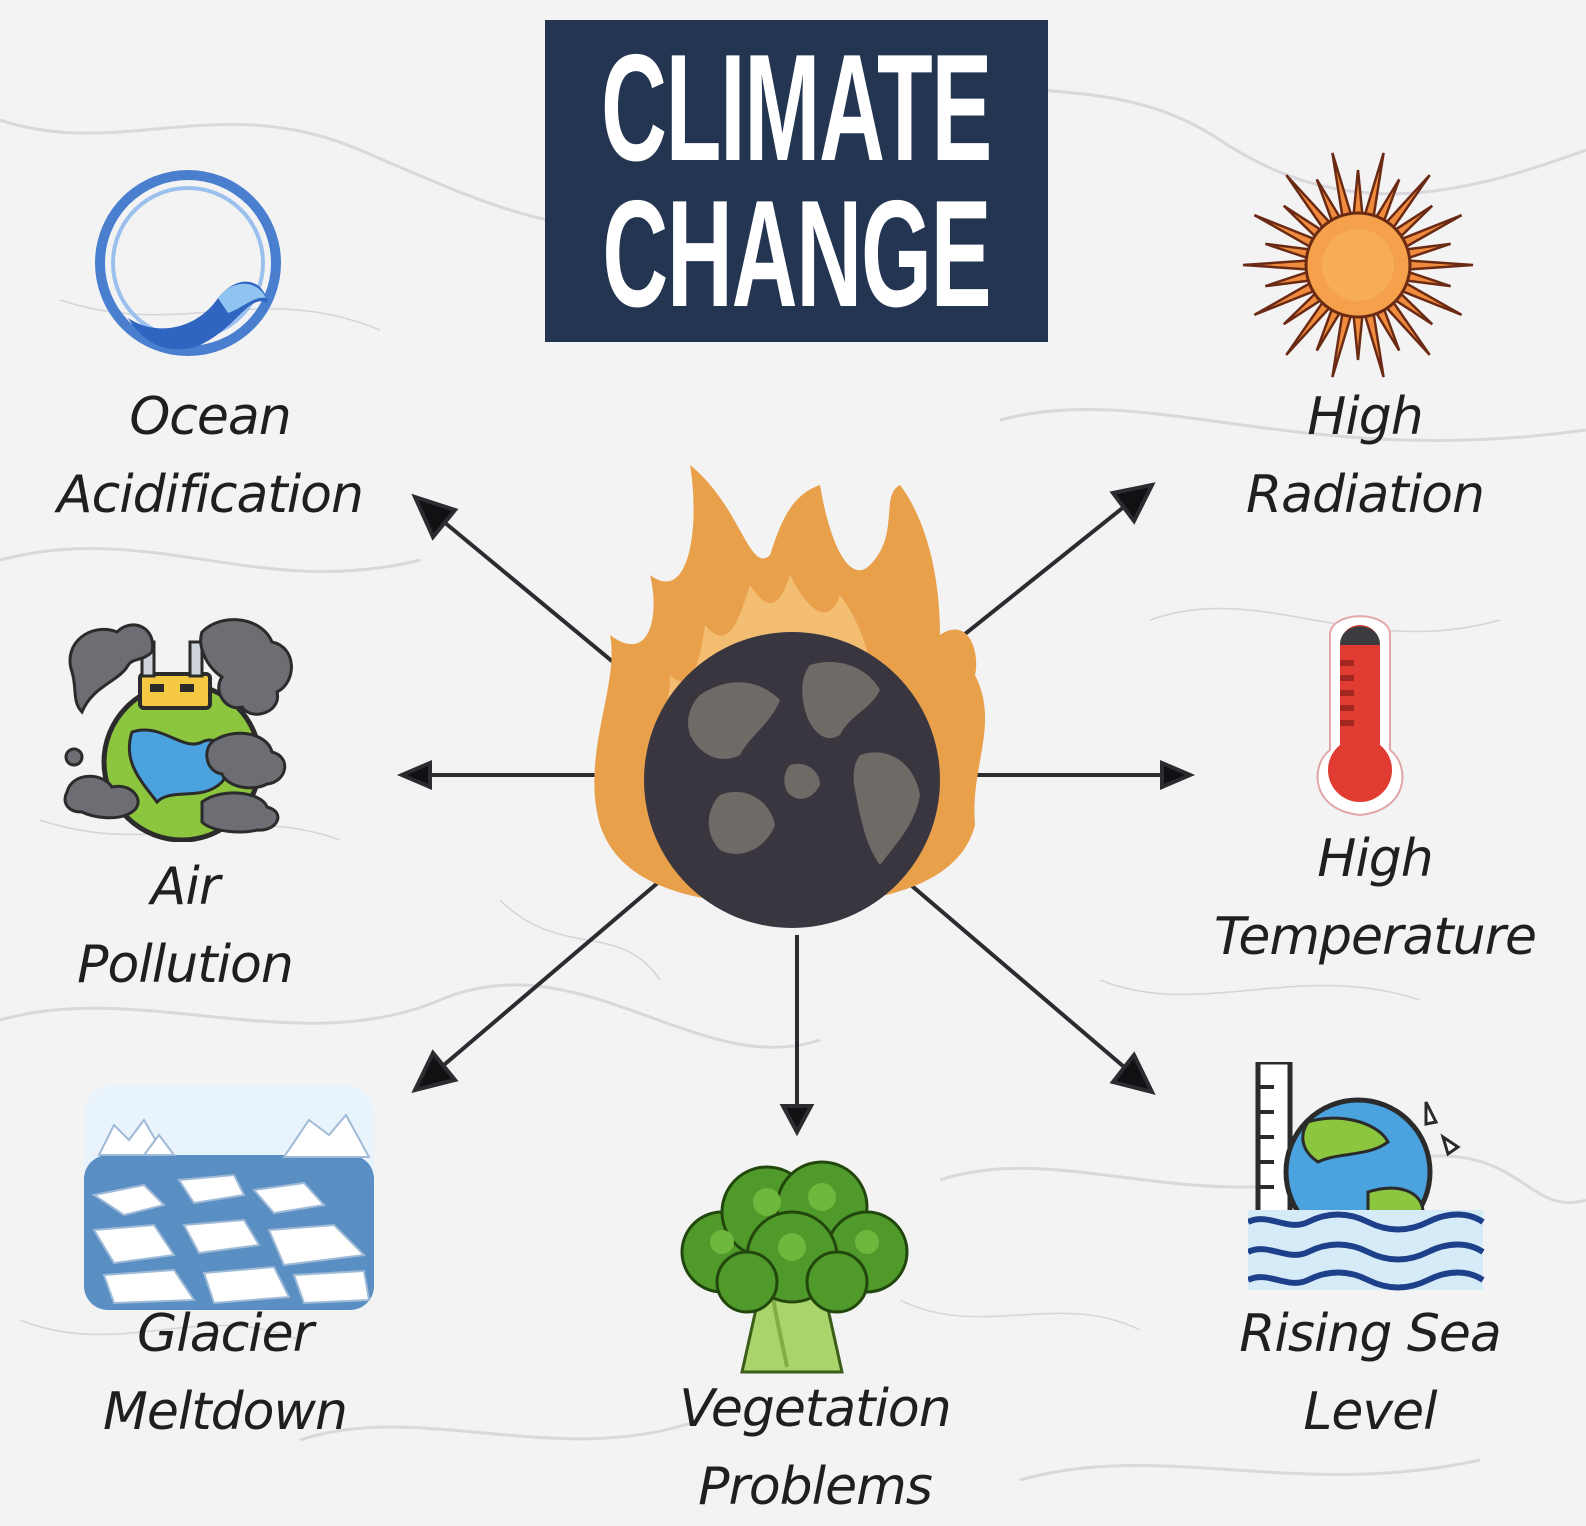  What do you see at coordinates (796, 108) in the screenshot?
I see `title-line-1: CLIMATE` at bounding box center [796, 108].